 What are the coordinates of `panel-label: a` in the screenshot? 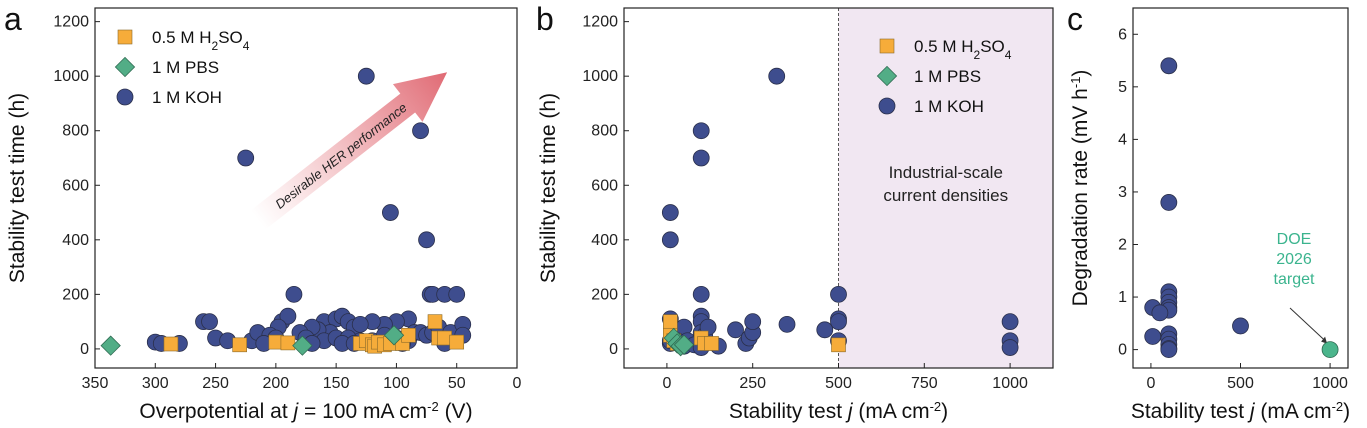 It's located at (13, 19).